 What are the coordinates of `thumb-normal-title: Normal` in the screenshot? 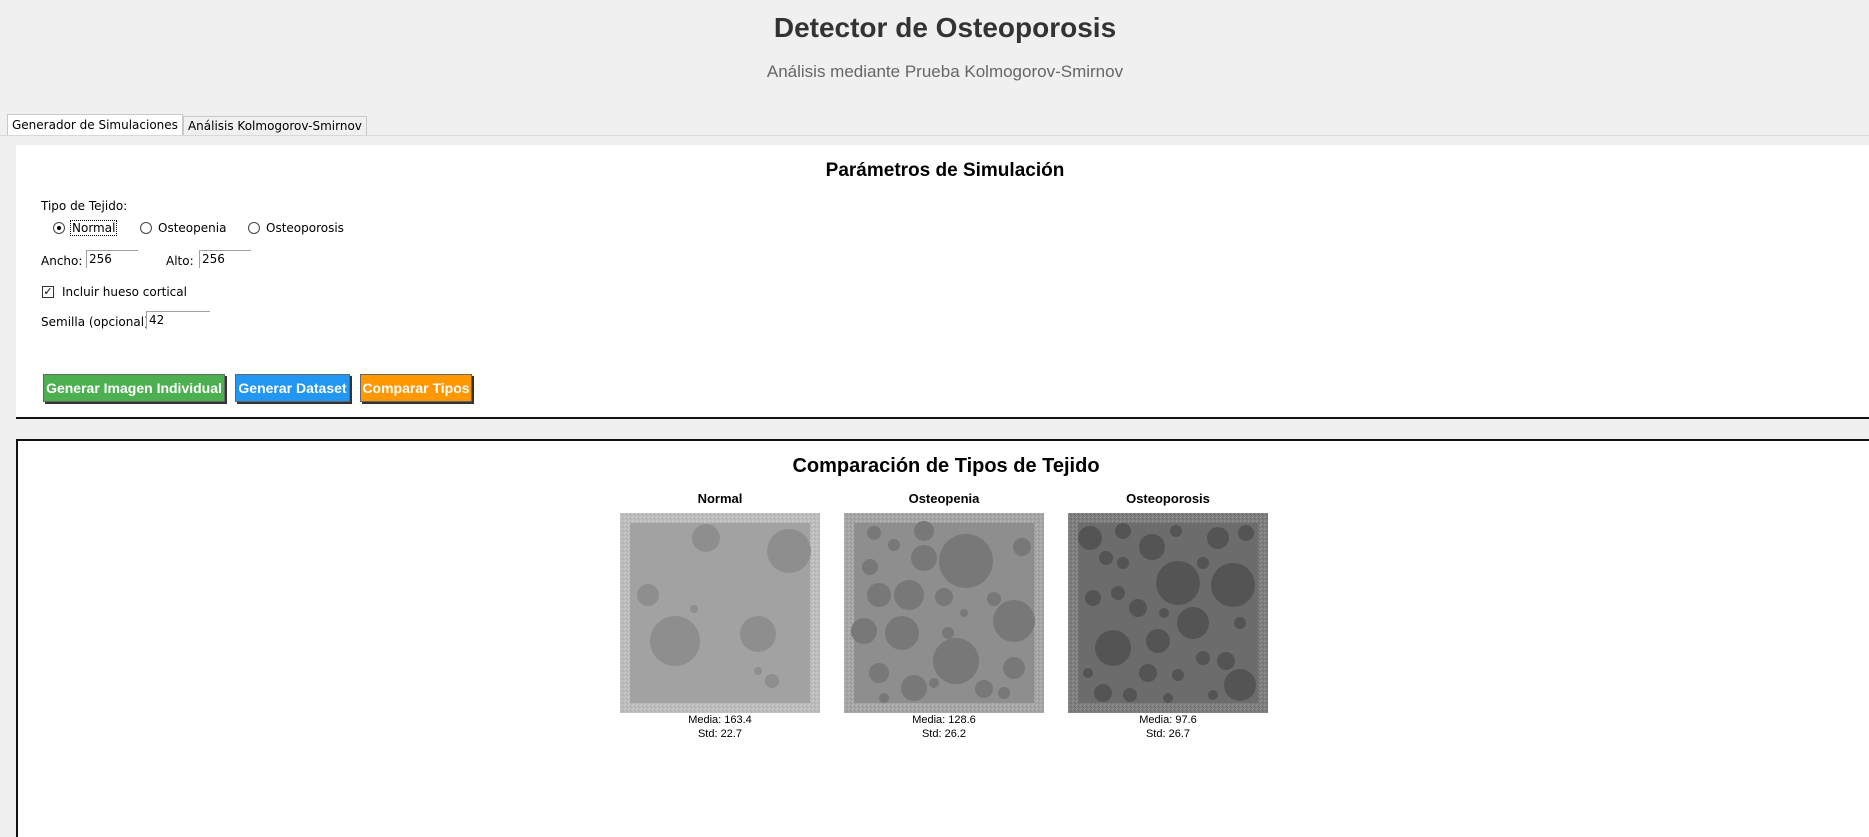 It's located at (720, 498).